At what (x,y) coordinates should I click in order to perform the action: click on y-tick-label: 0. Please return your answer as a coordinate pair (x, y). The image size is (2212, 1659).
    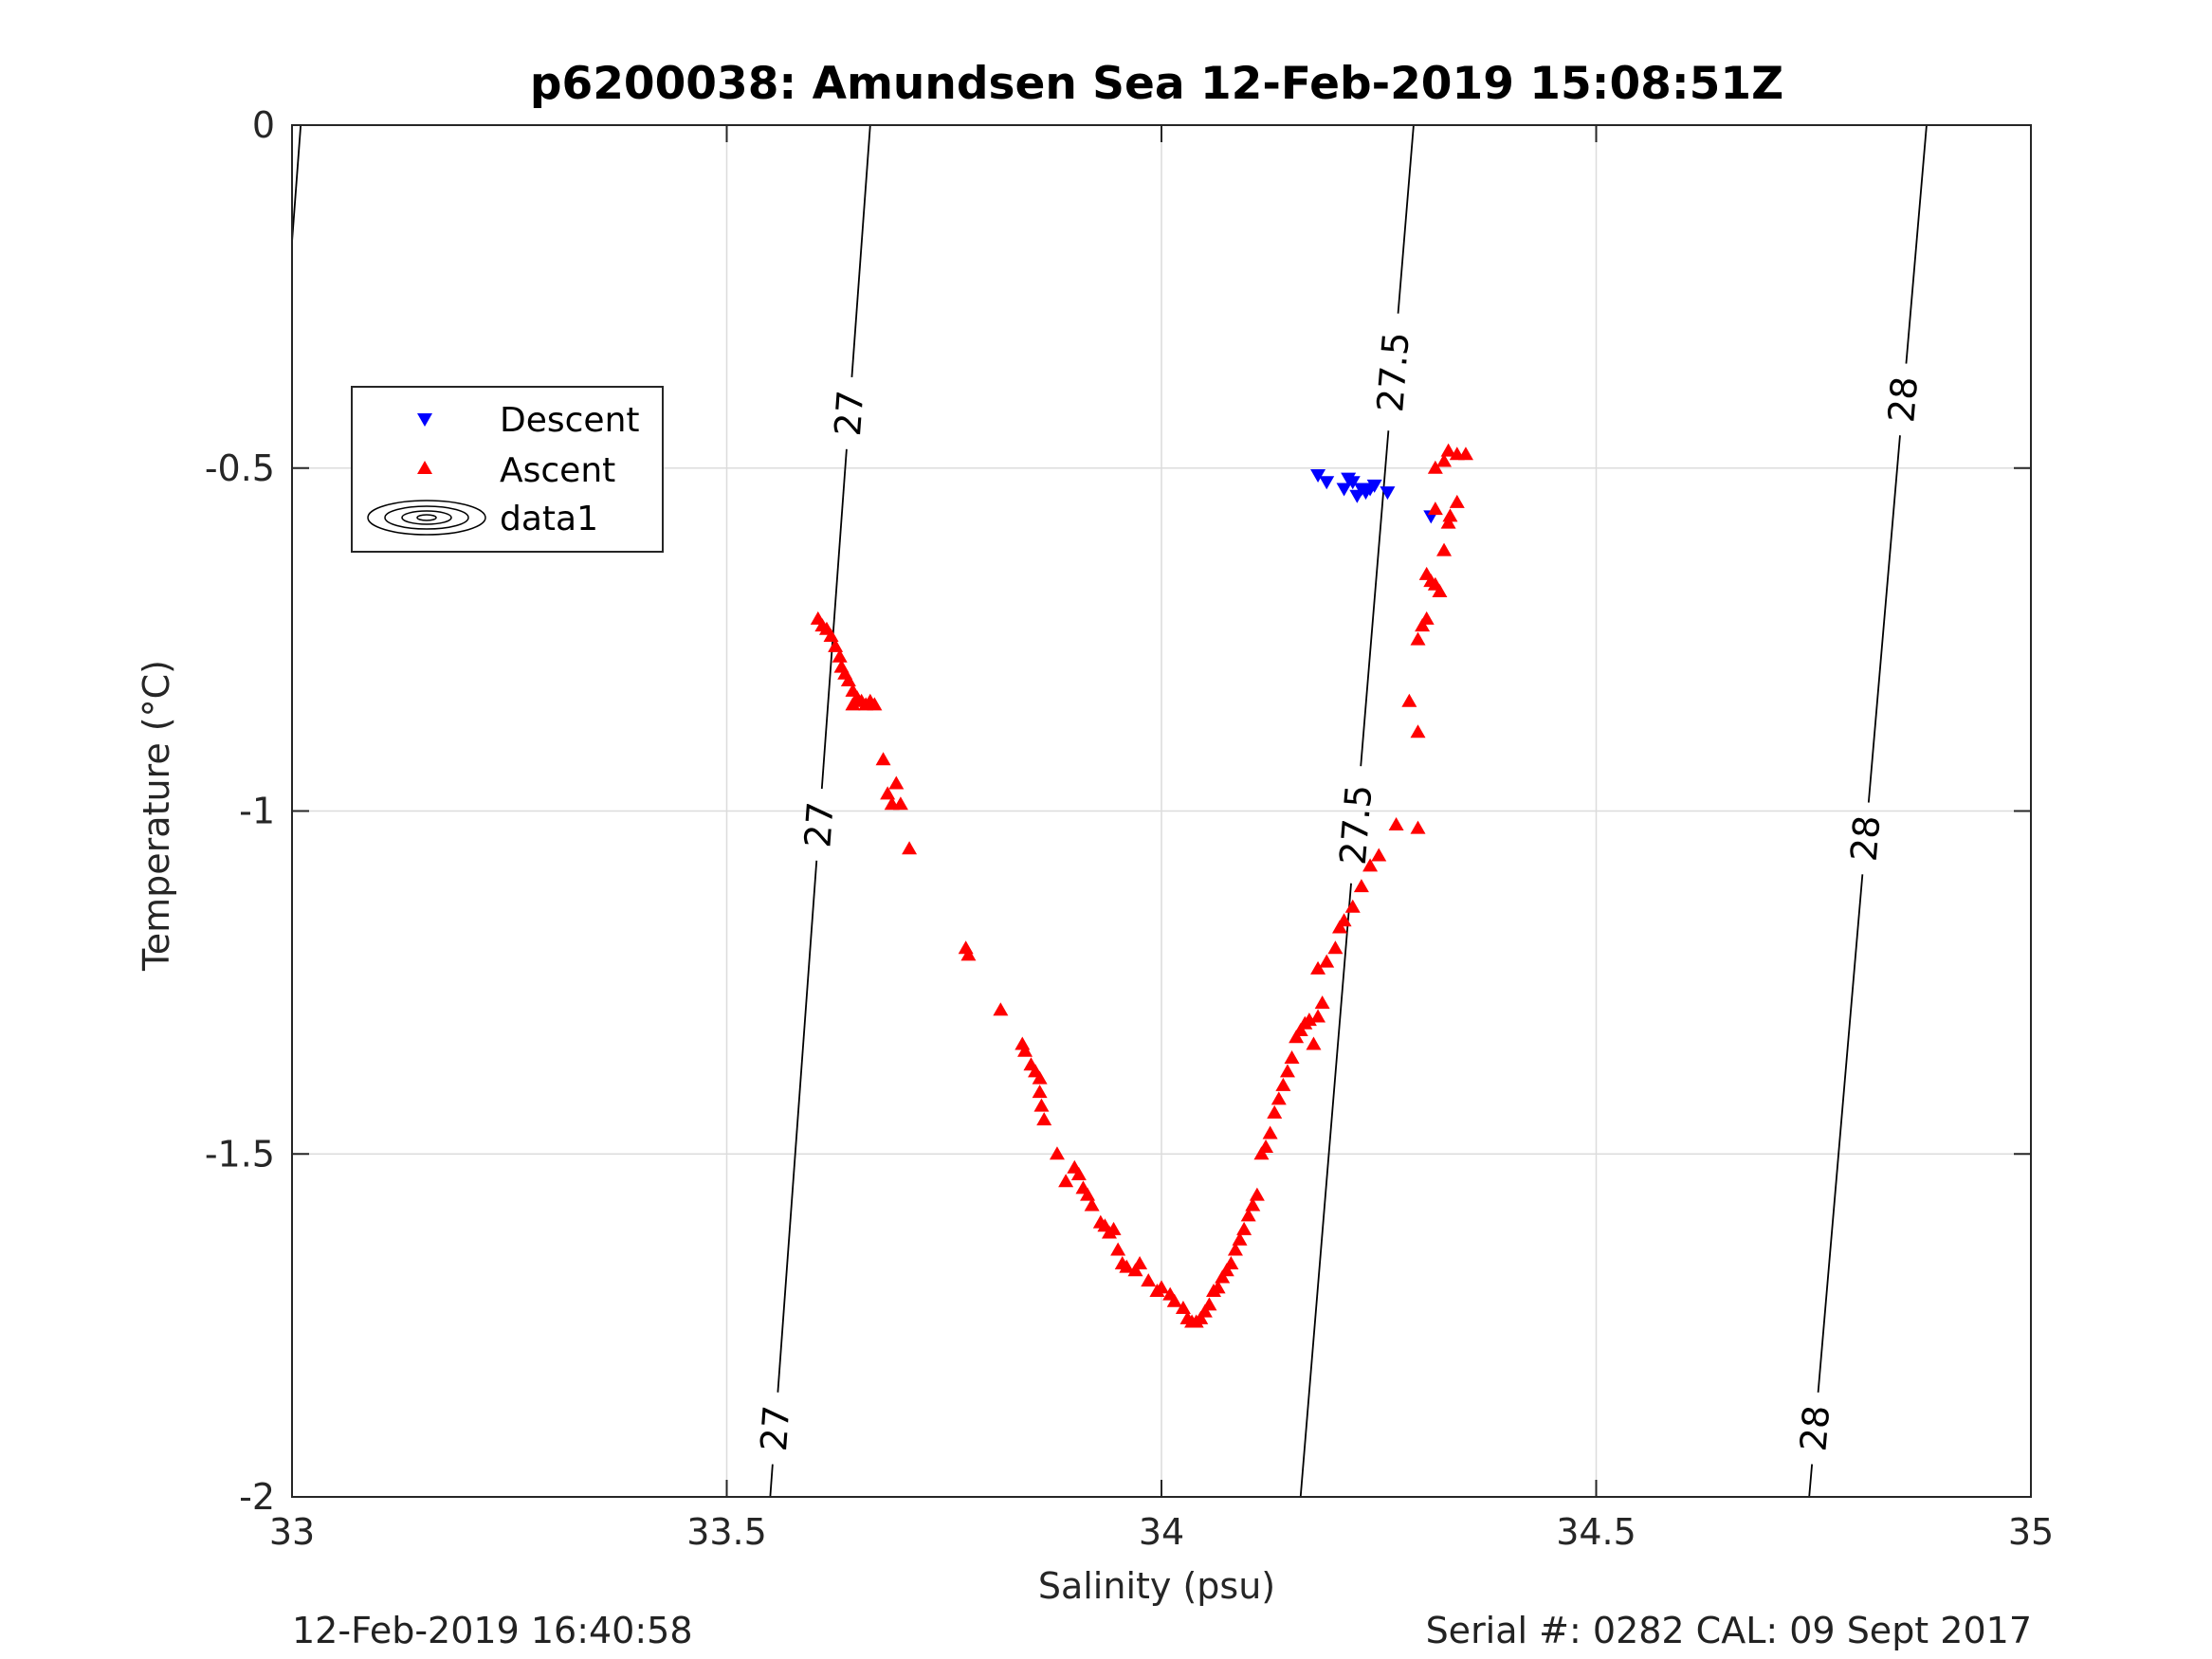
    Looking at the image, I should click on (263, 125).